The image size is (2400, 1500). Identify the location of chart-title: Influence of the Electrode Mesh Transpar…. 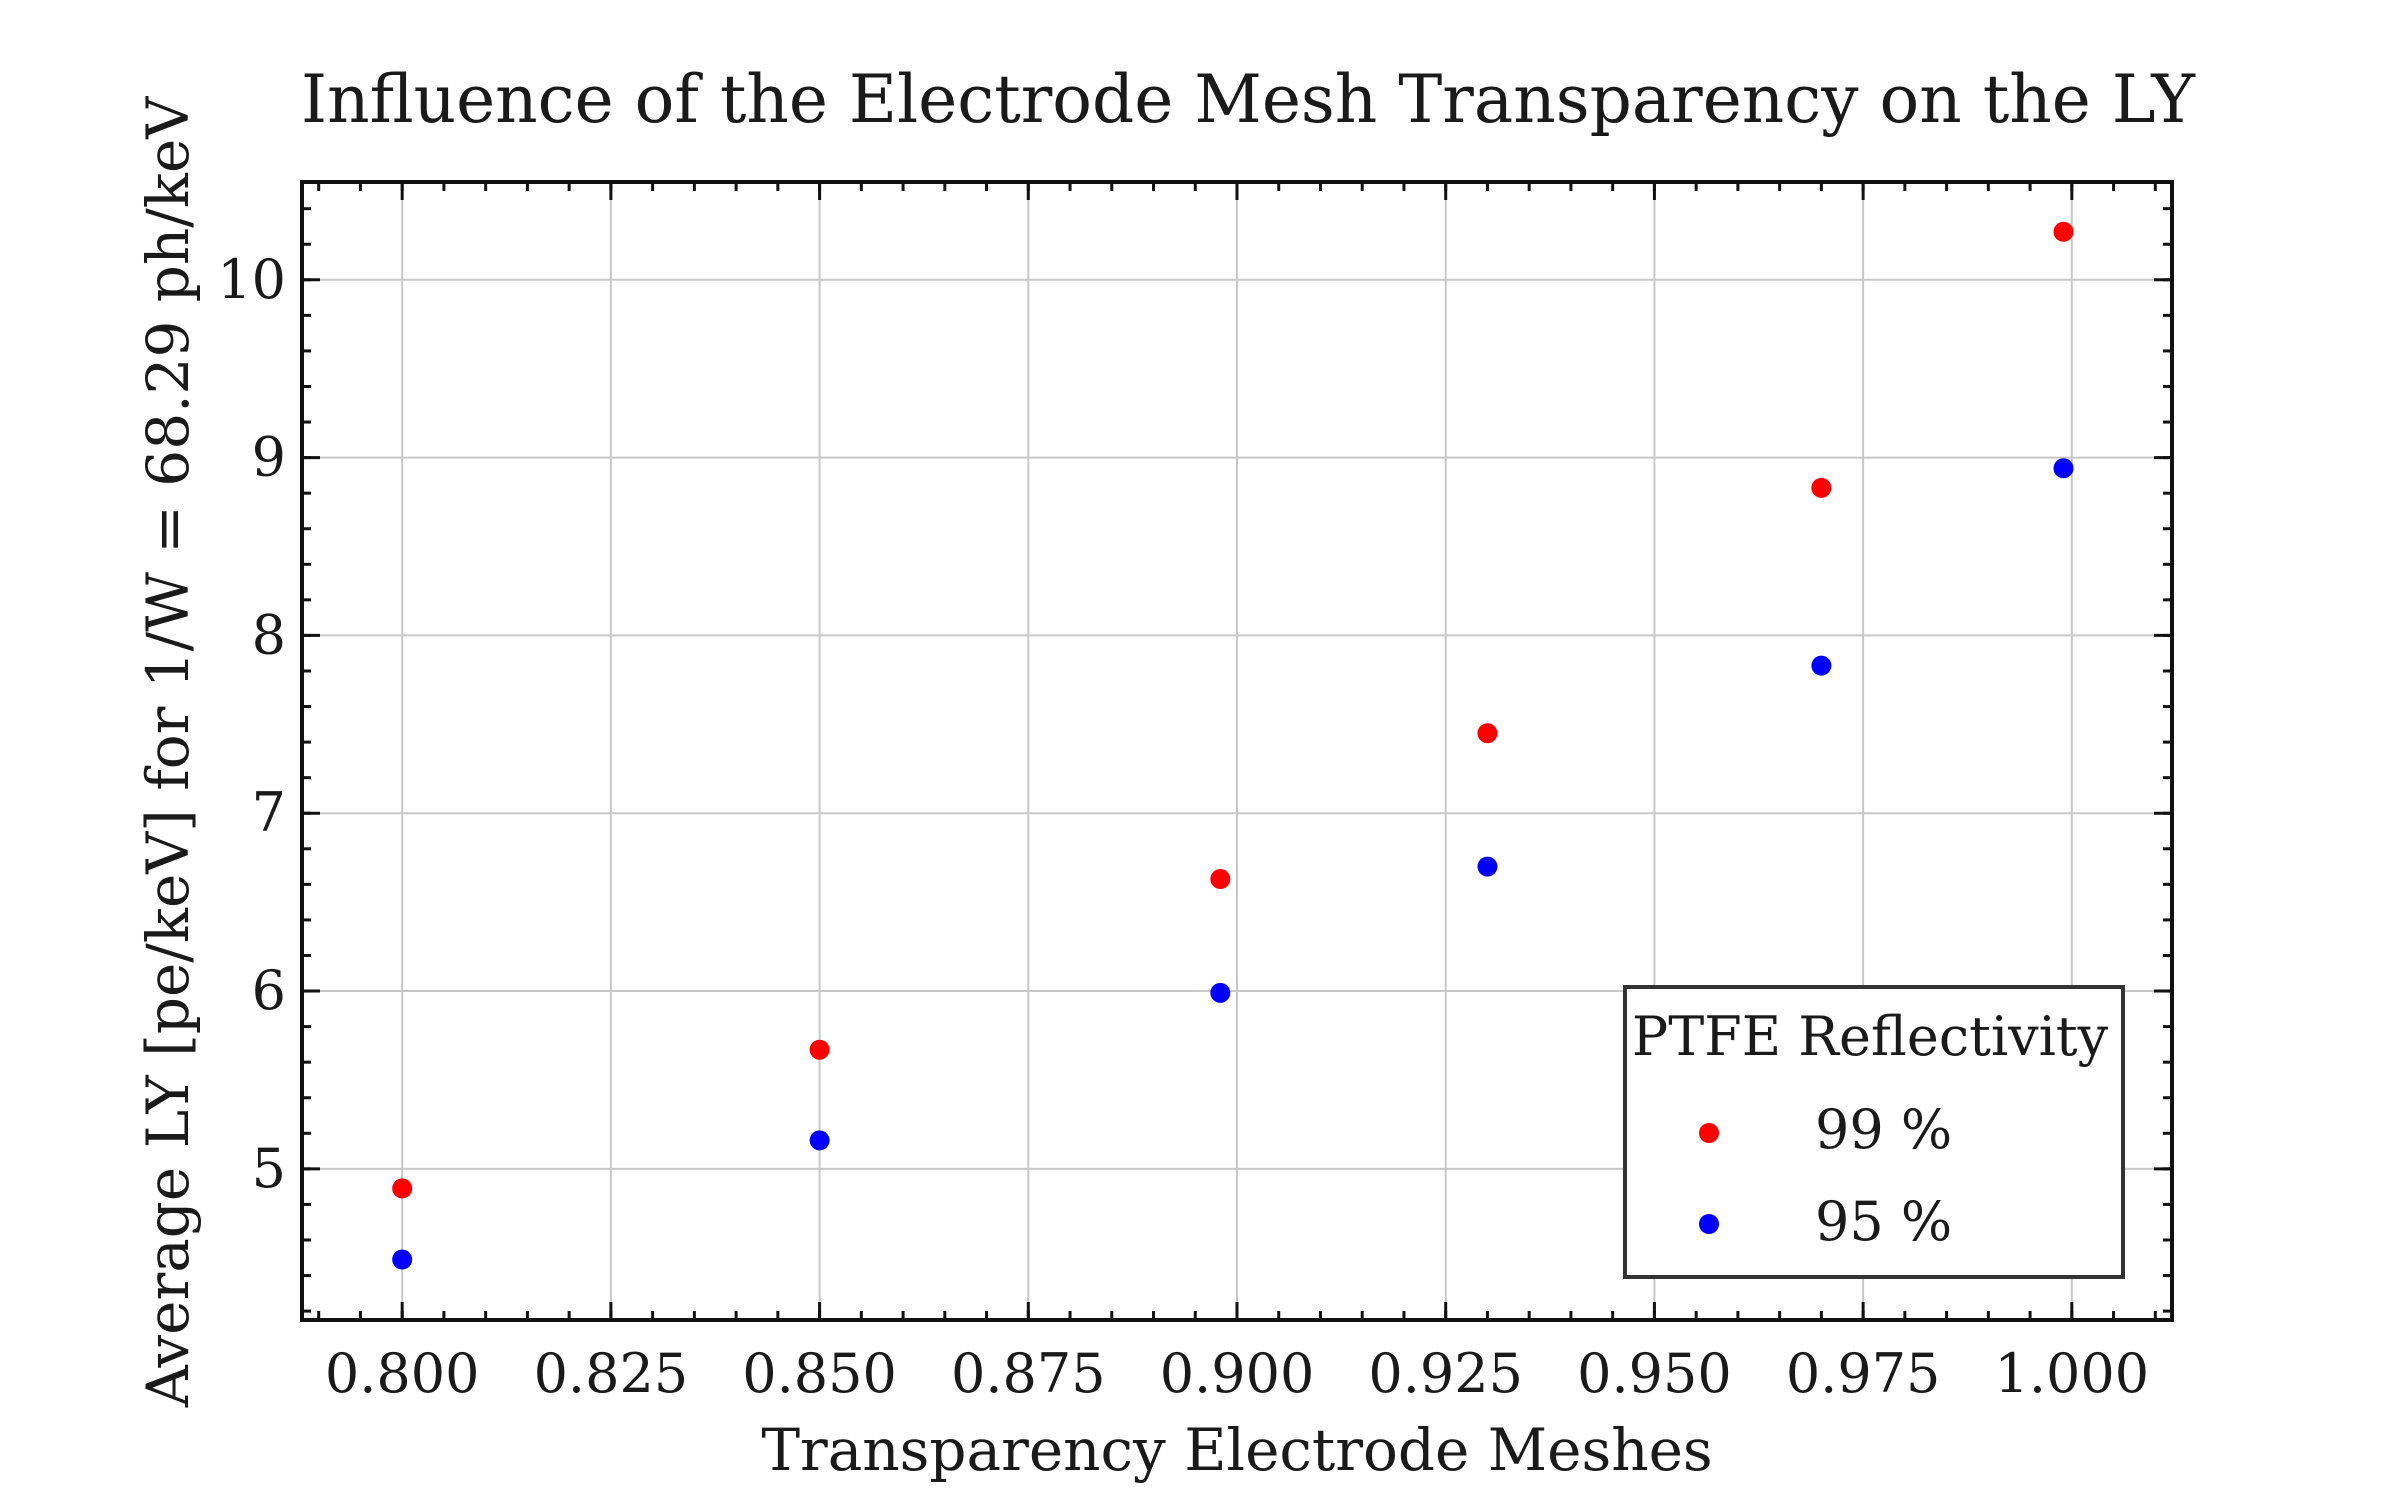
(1248, 99).